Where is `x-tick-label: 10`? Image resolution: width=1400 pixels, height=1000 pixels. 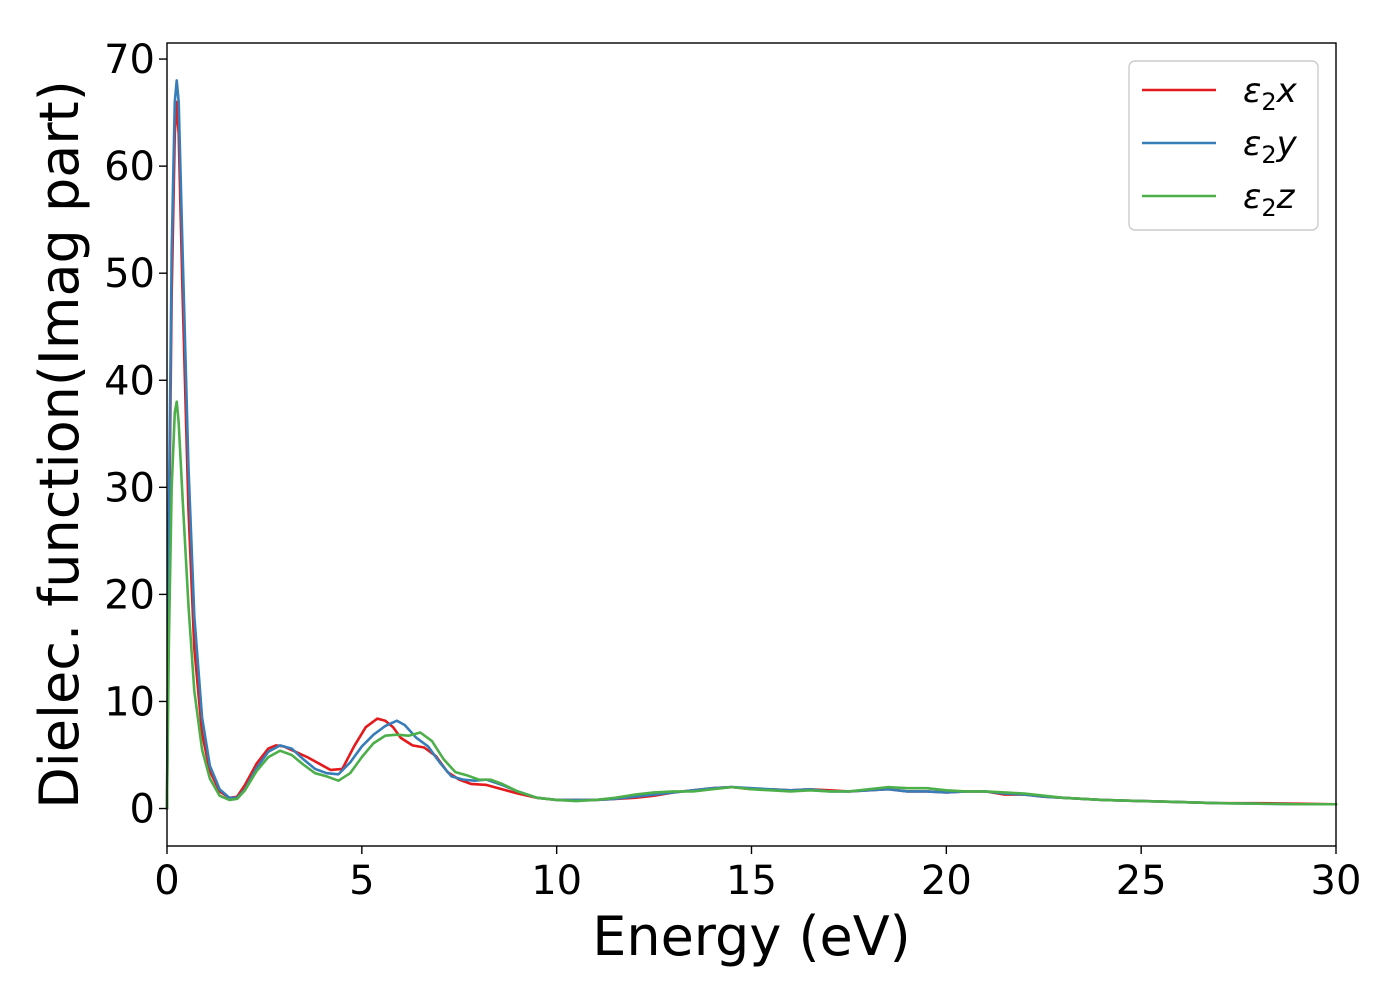
x-tick-label: 10 is located at coordinates (556, 881).